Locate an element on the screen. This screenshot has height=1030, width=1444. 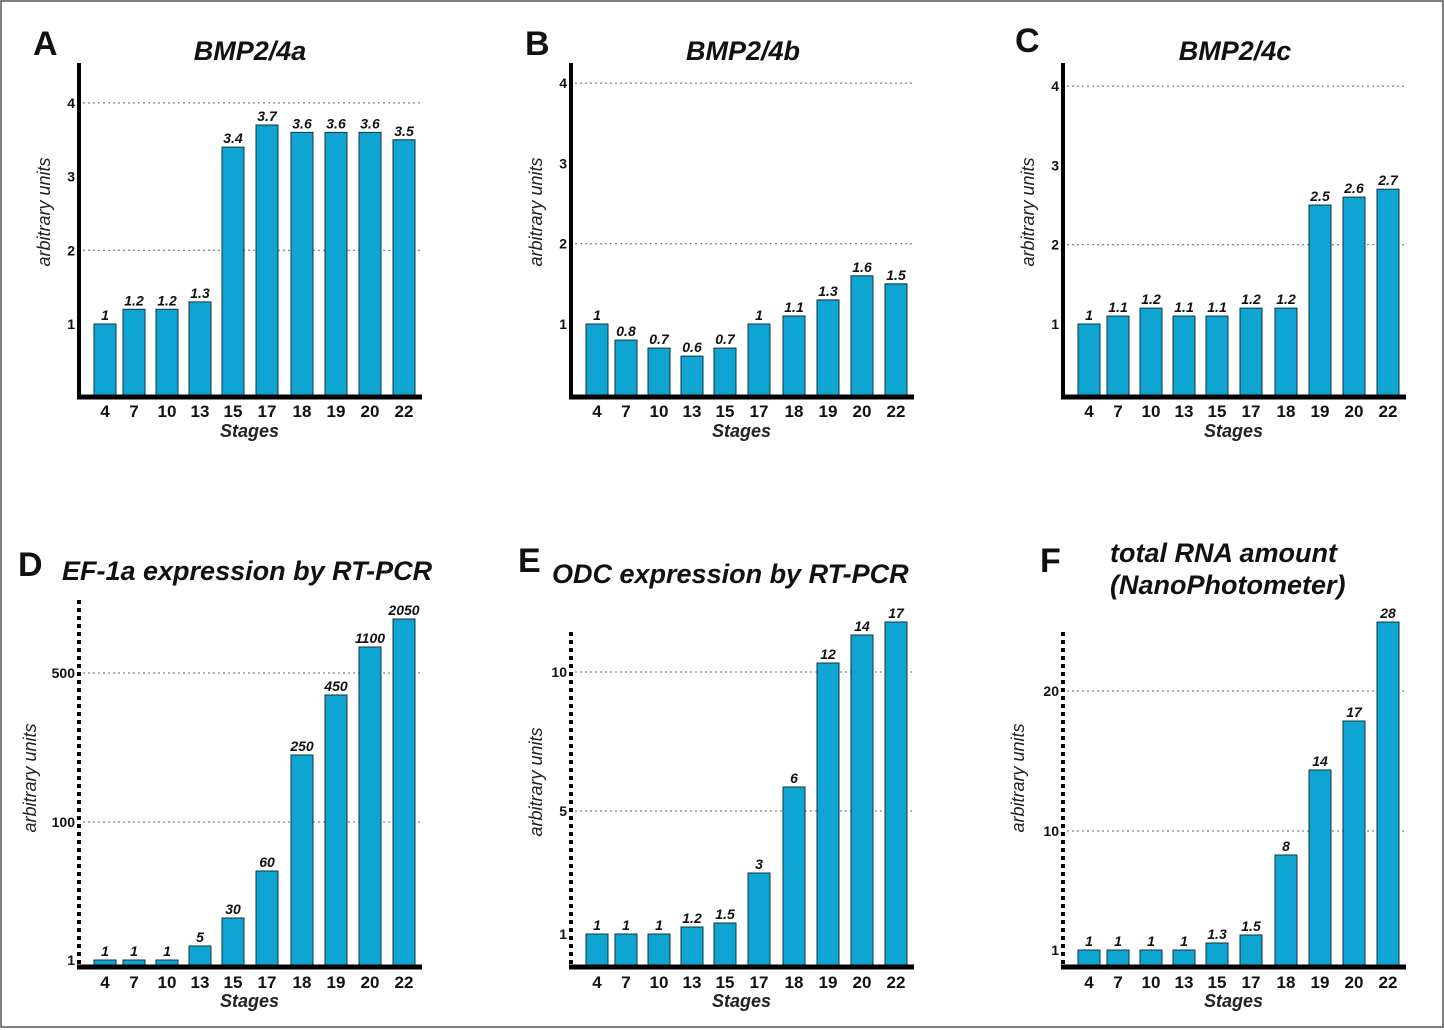
panel-letter: C is located at coordinates (1027, 41).